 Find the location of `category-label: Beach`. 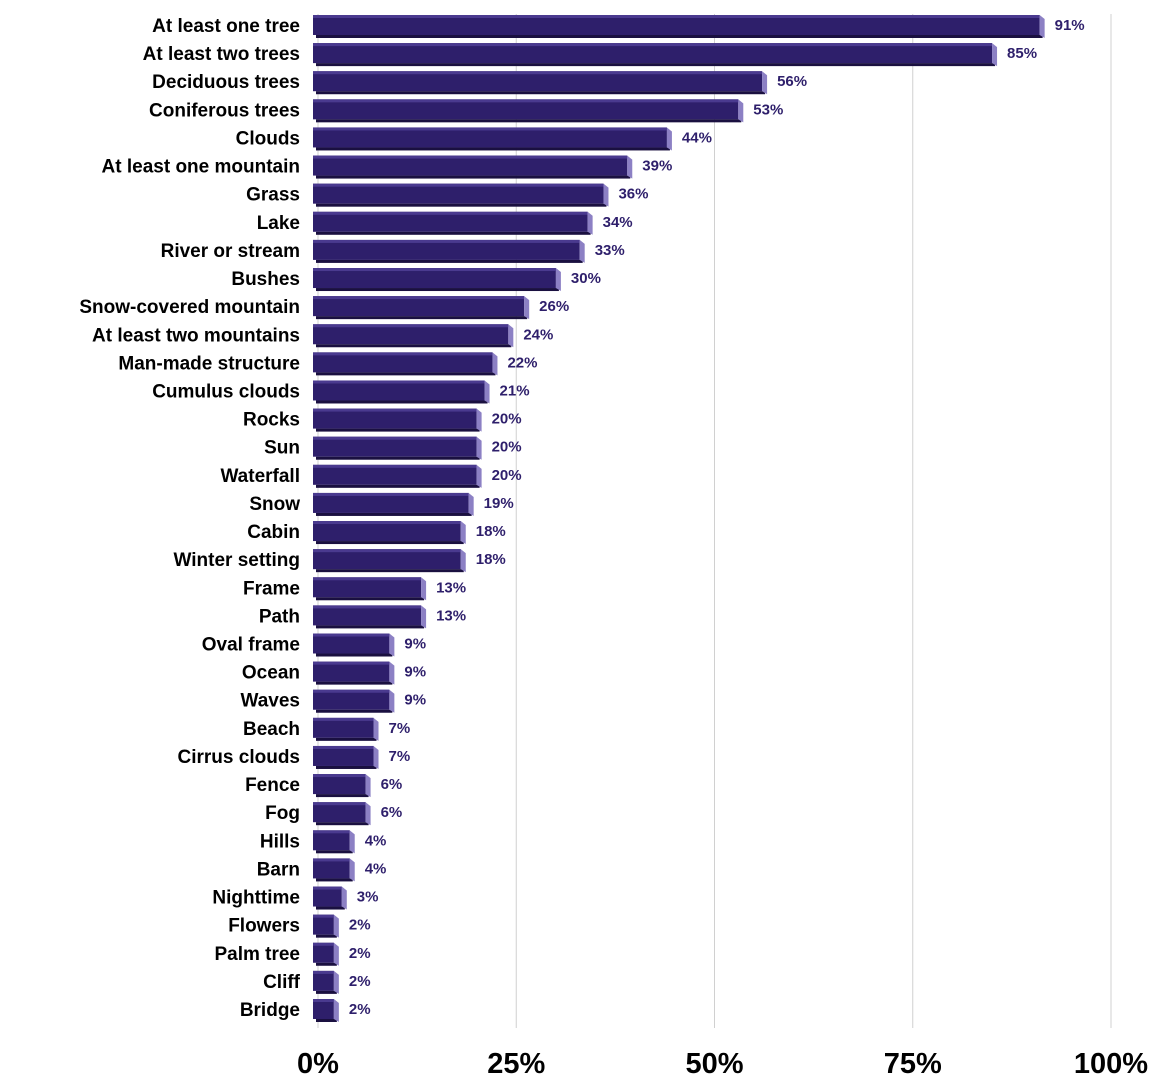

category-label: Beach is located at coordinates (271, 729).